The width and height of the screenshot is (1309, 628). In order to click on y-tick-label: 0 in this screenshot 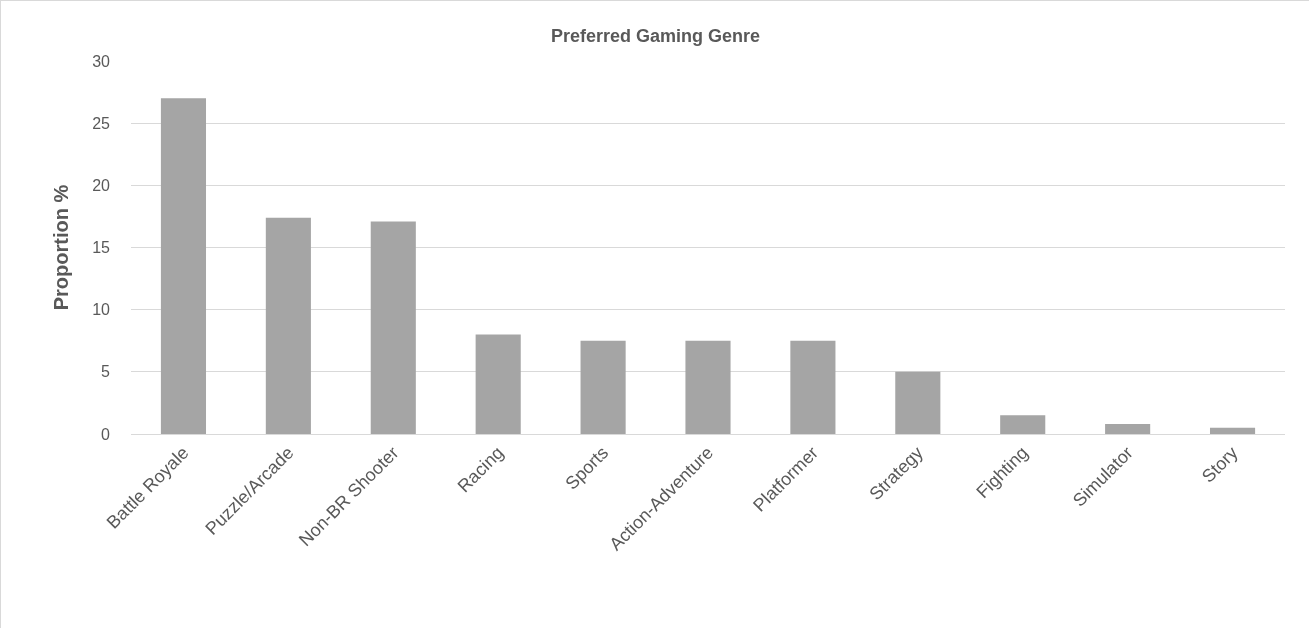, I will do `click(106, 434)`.